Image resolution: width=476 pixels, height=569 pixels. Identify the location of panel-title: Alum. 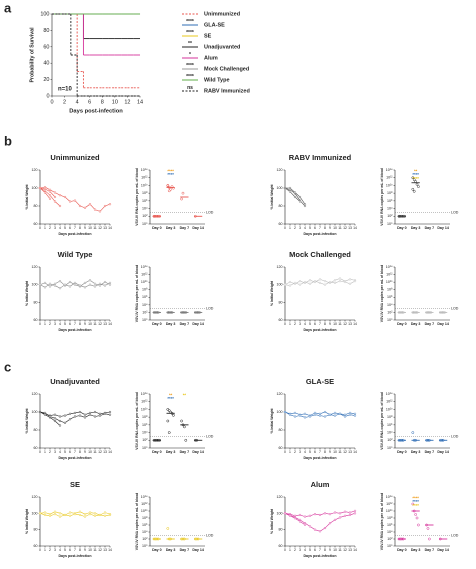
(320, 484).